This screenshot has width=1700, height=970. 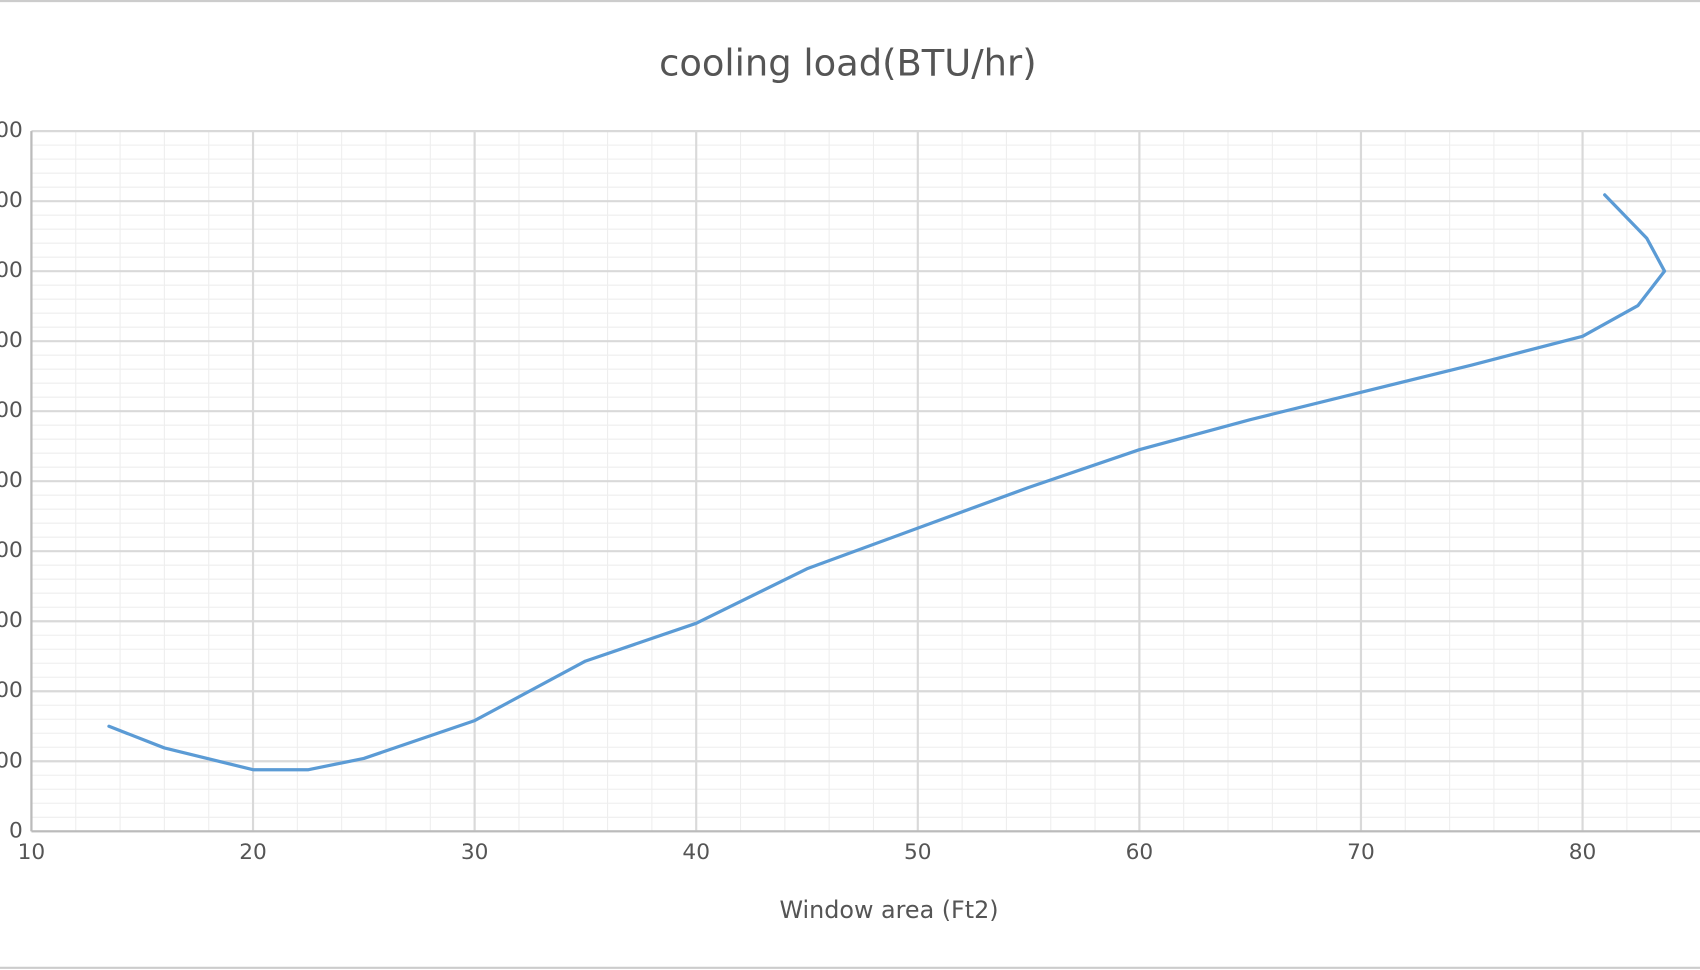 What do you see at coordinates (1583, 852) in the screenshot?
I see `x-tick-label: 80` at bounding box center [1583, 852].